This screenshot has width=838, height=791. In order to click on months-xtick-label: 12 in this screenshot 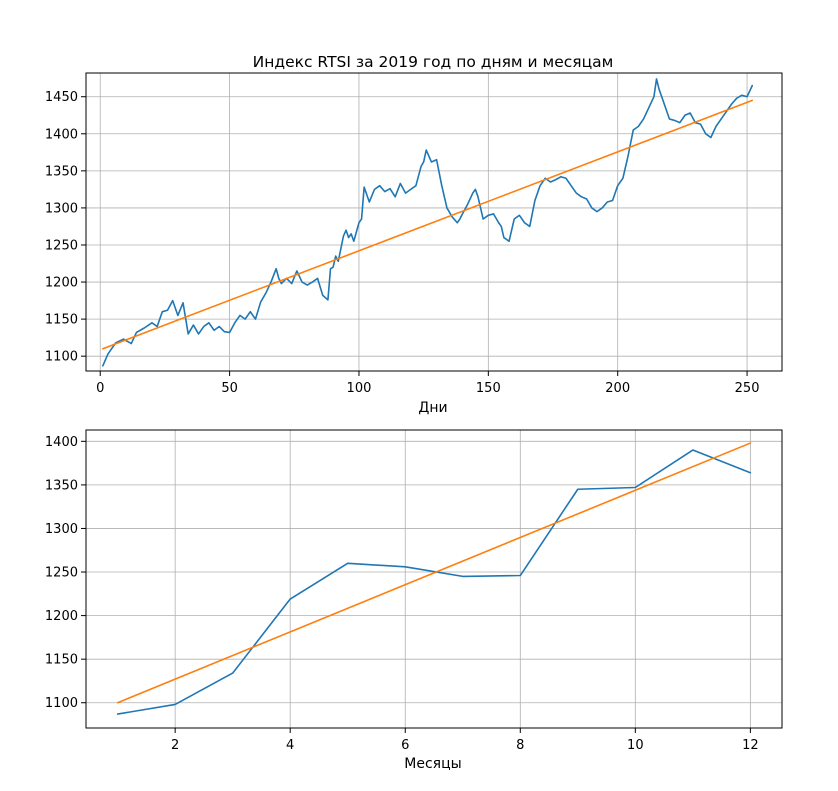, I will do `click(750, 745)`.